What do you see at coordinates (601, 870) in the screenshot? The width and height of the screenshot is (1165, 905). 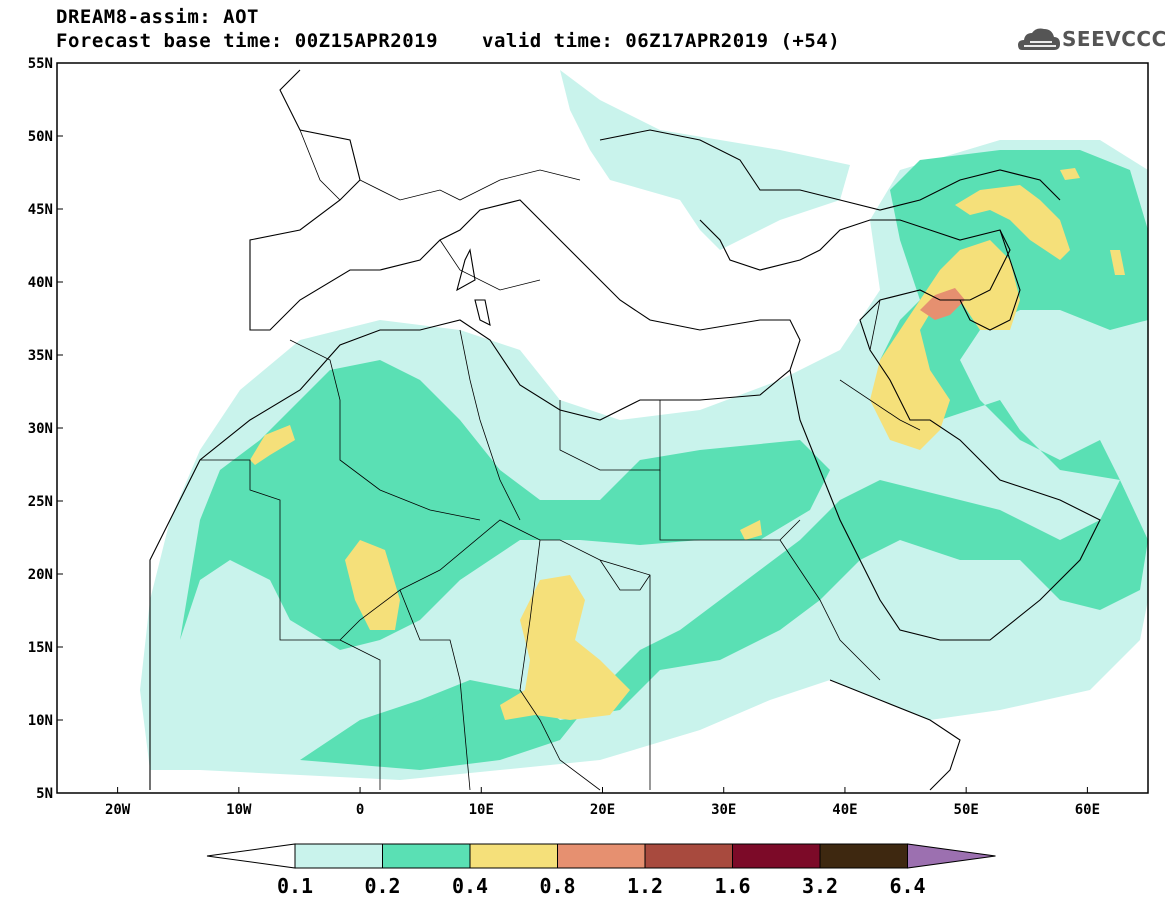 I see `colorbar: 0.1 0.2 0.4 0.8 1.2 1.6 3.2 6.4` at bounding box center [601, 870].